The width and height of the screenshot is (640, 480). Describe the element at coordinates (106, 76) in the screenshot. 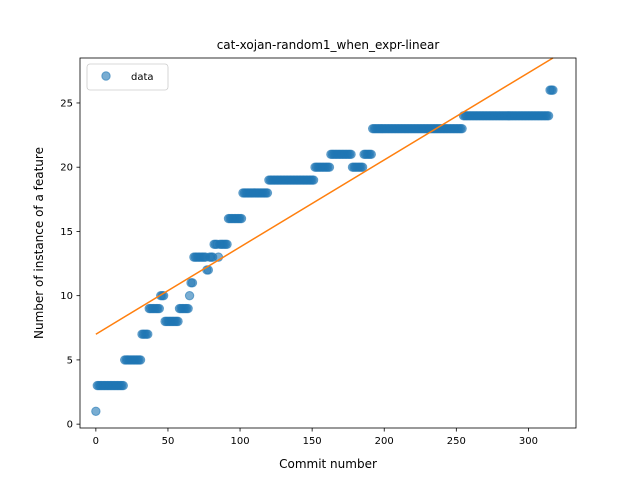

I see `legend-marker` at that location.